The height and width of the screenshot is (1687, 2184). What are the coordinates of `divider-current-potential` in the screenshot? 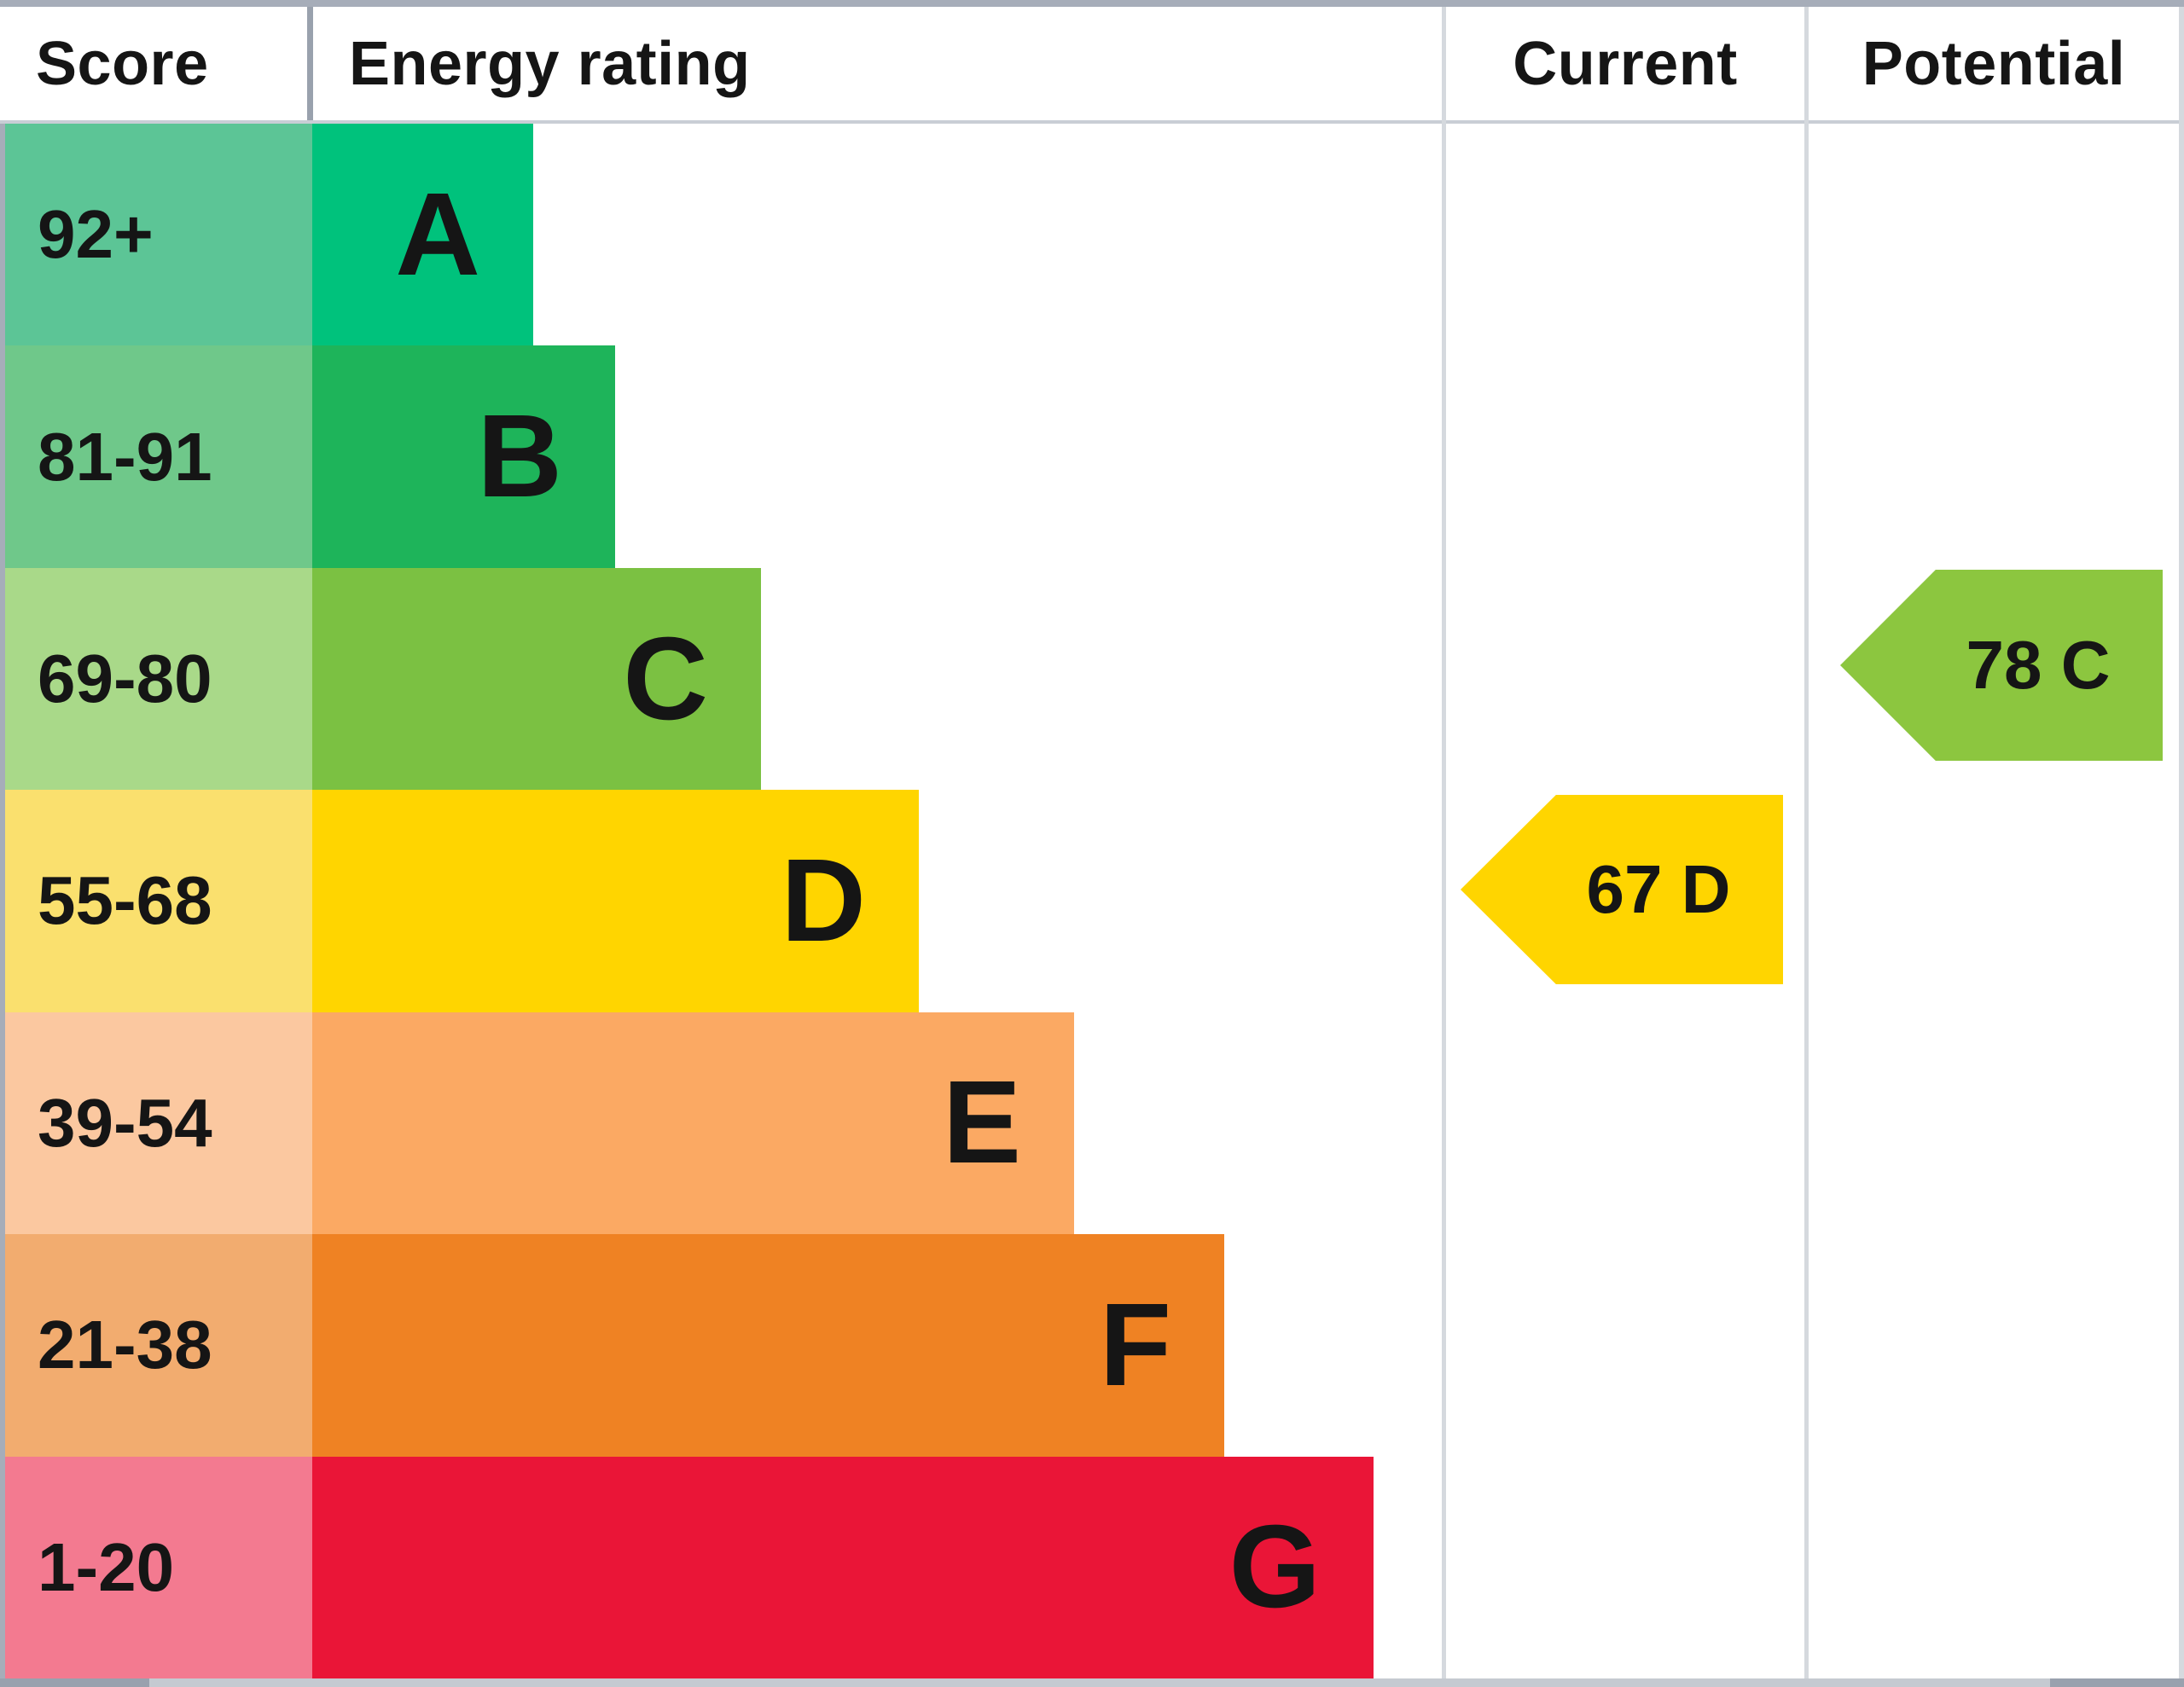 It's located at (1807, 843).